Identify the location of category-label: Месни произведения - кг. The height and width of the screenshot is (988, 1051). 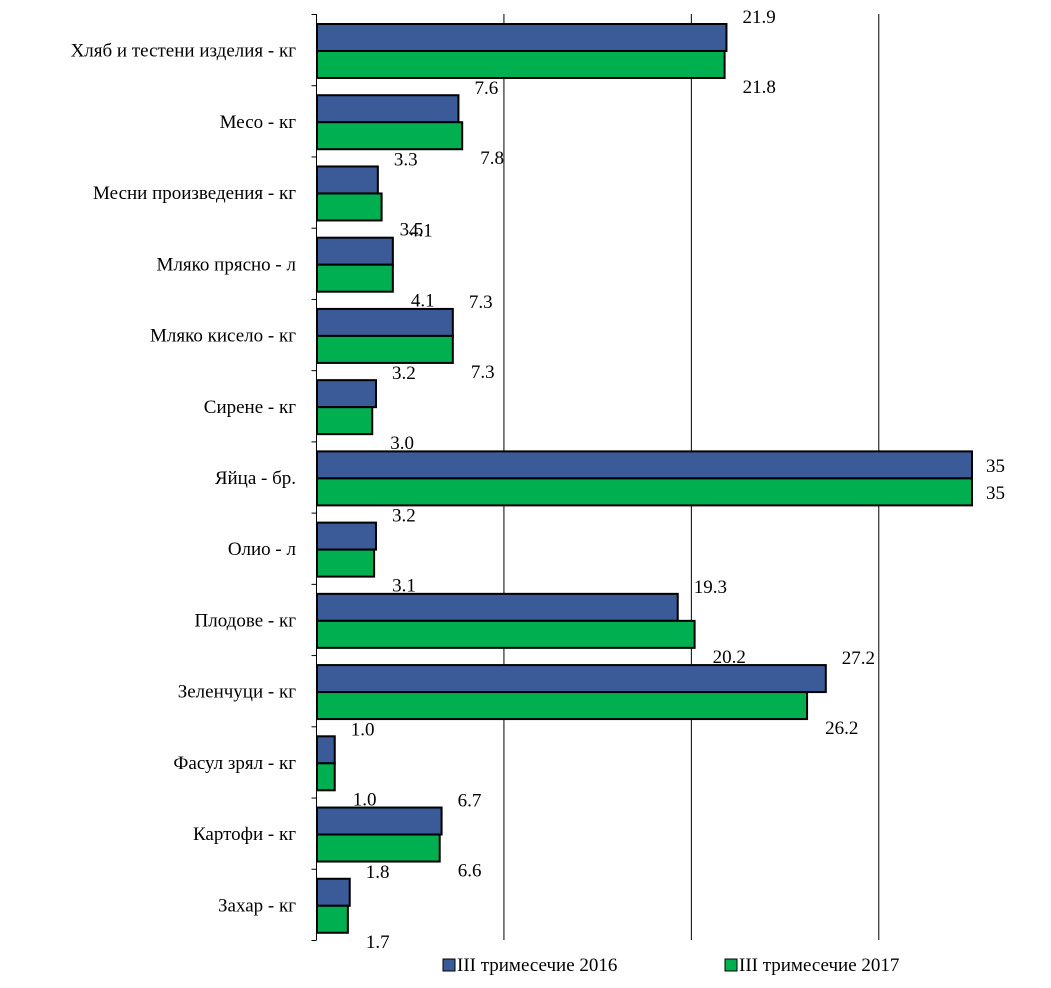
(194, 193).